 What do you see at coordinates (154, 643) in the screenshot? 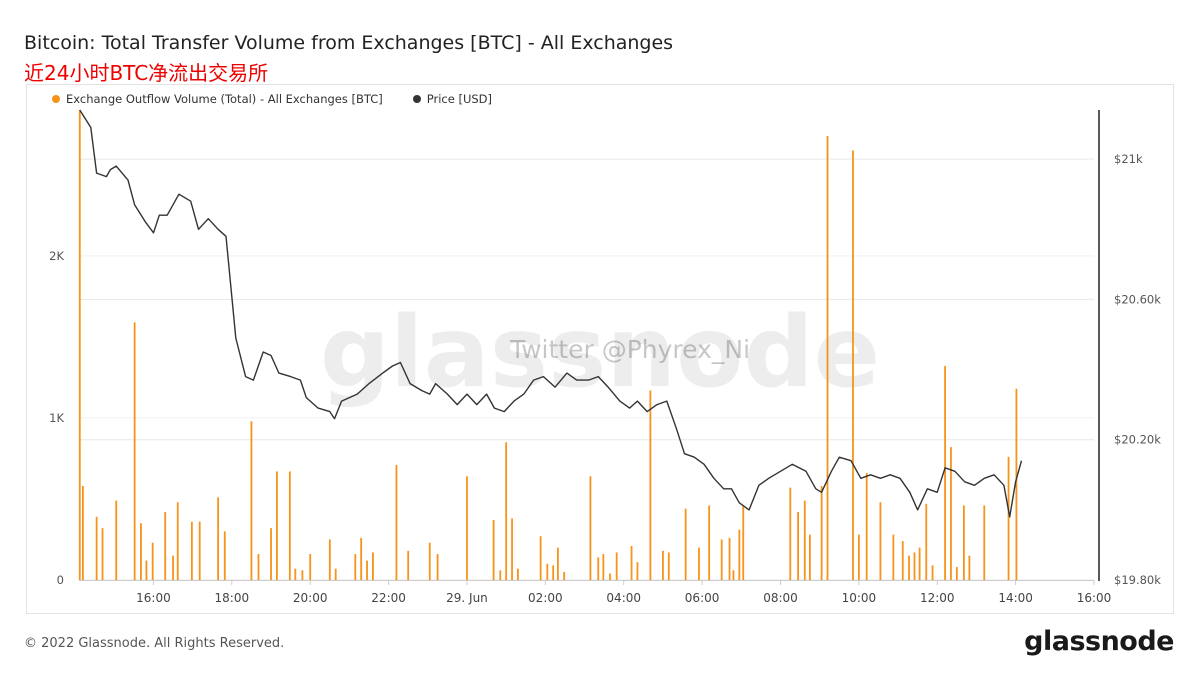
I see `footer-copyright: © 2022 Glassnode. All Rights Reserved.` at bounding box center [154, 643].